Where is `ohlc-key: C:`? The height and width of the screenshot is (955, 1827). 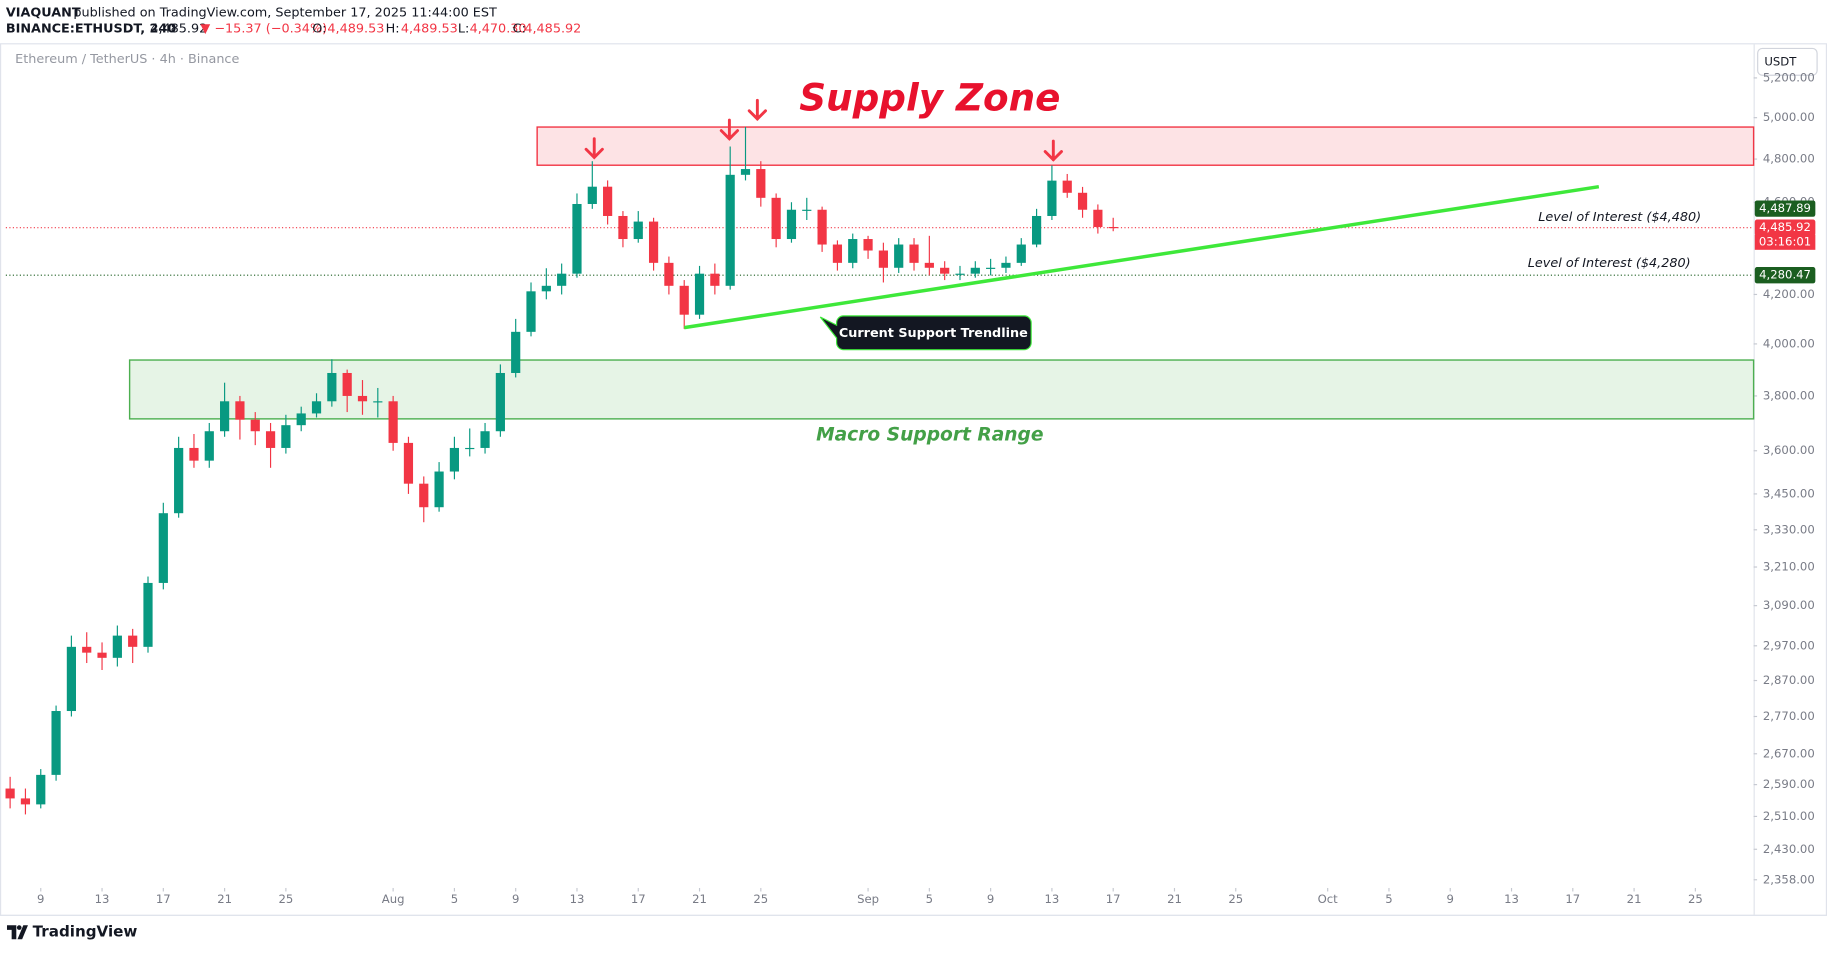
ohlc-key: C: is located at coordinates (519, 29).